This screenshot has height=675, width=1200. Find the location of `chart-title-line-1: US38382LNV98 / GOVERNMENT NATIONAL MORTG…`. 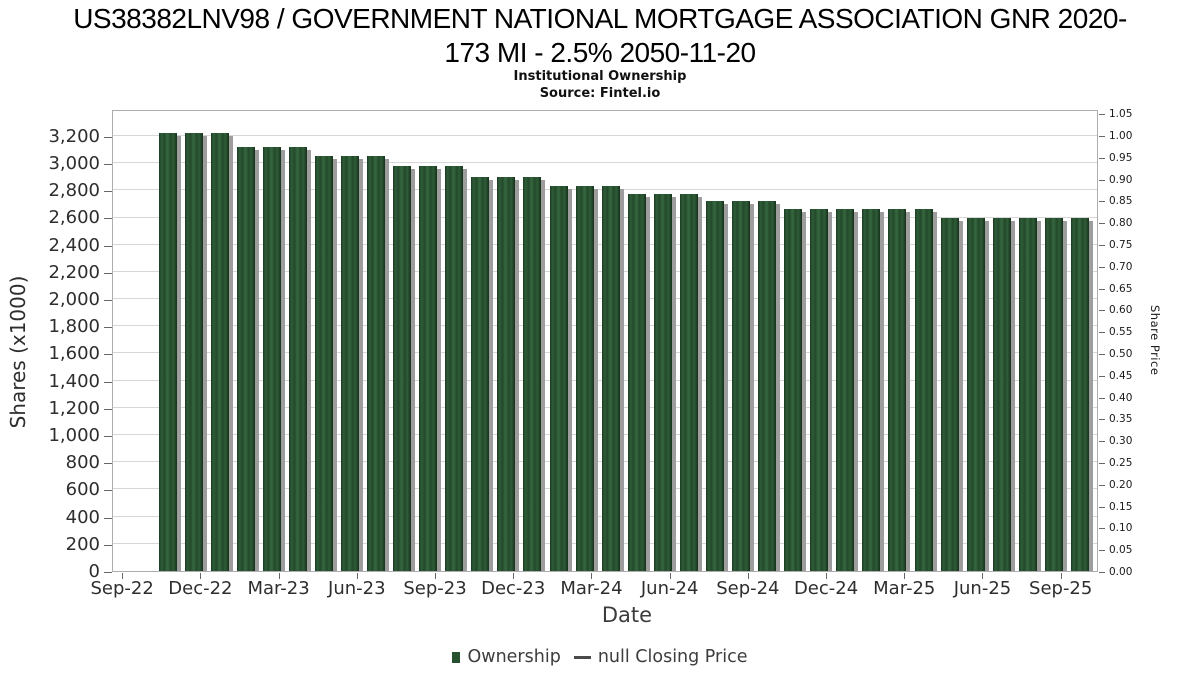

chart-title-line-1: US38382LNV98 / GOVERNMENT NATIONAL MORTG… is located at coordinates (600, 18).